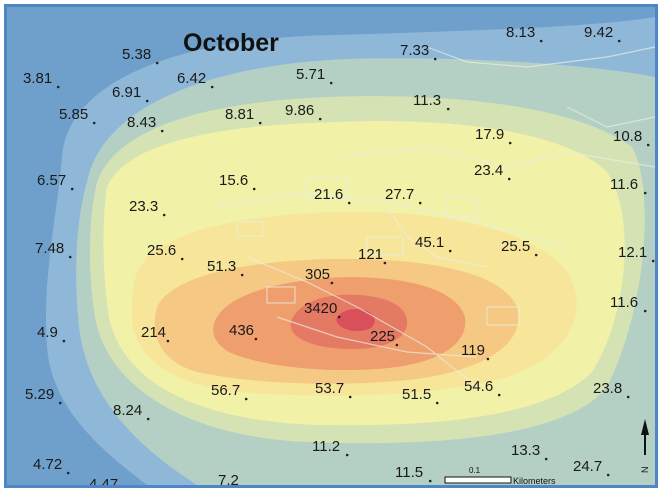  Describe the element at coordinates (326, 446) in the screenshot. I see `reading-label: 11.2` at that location.